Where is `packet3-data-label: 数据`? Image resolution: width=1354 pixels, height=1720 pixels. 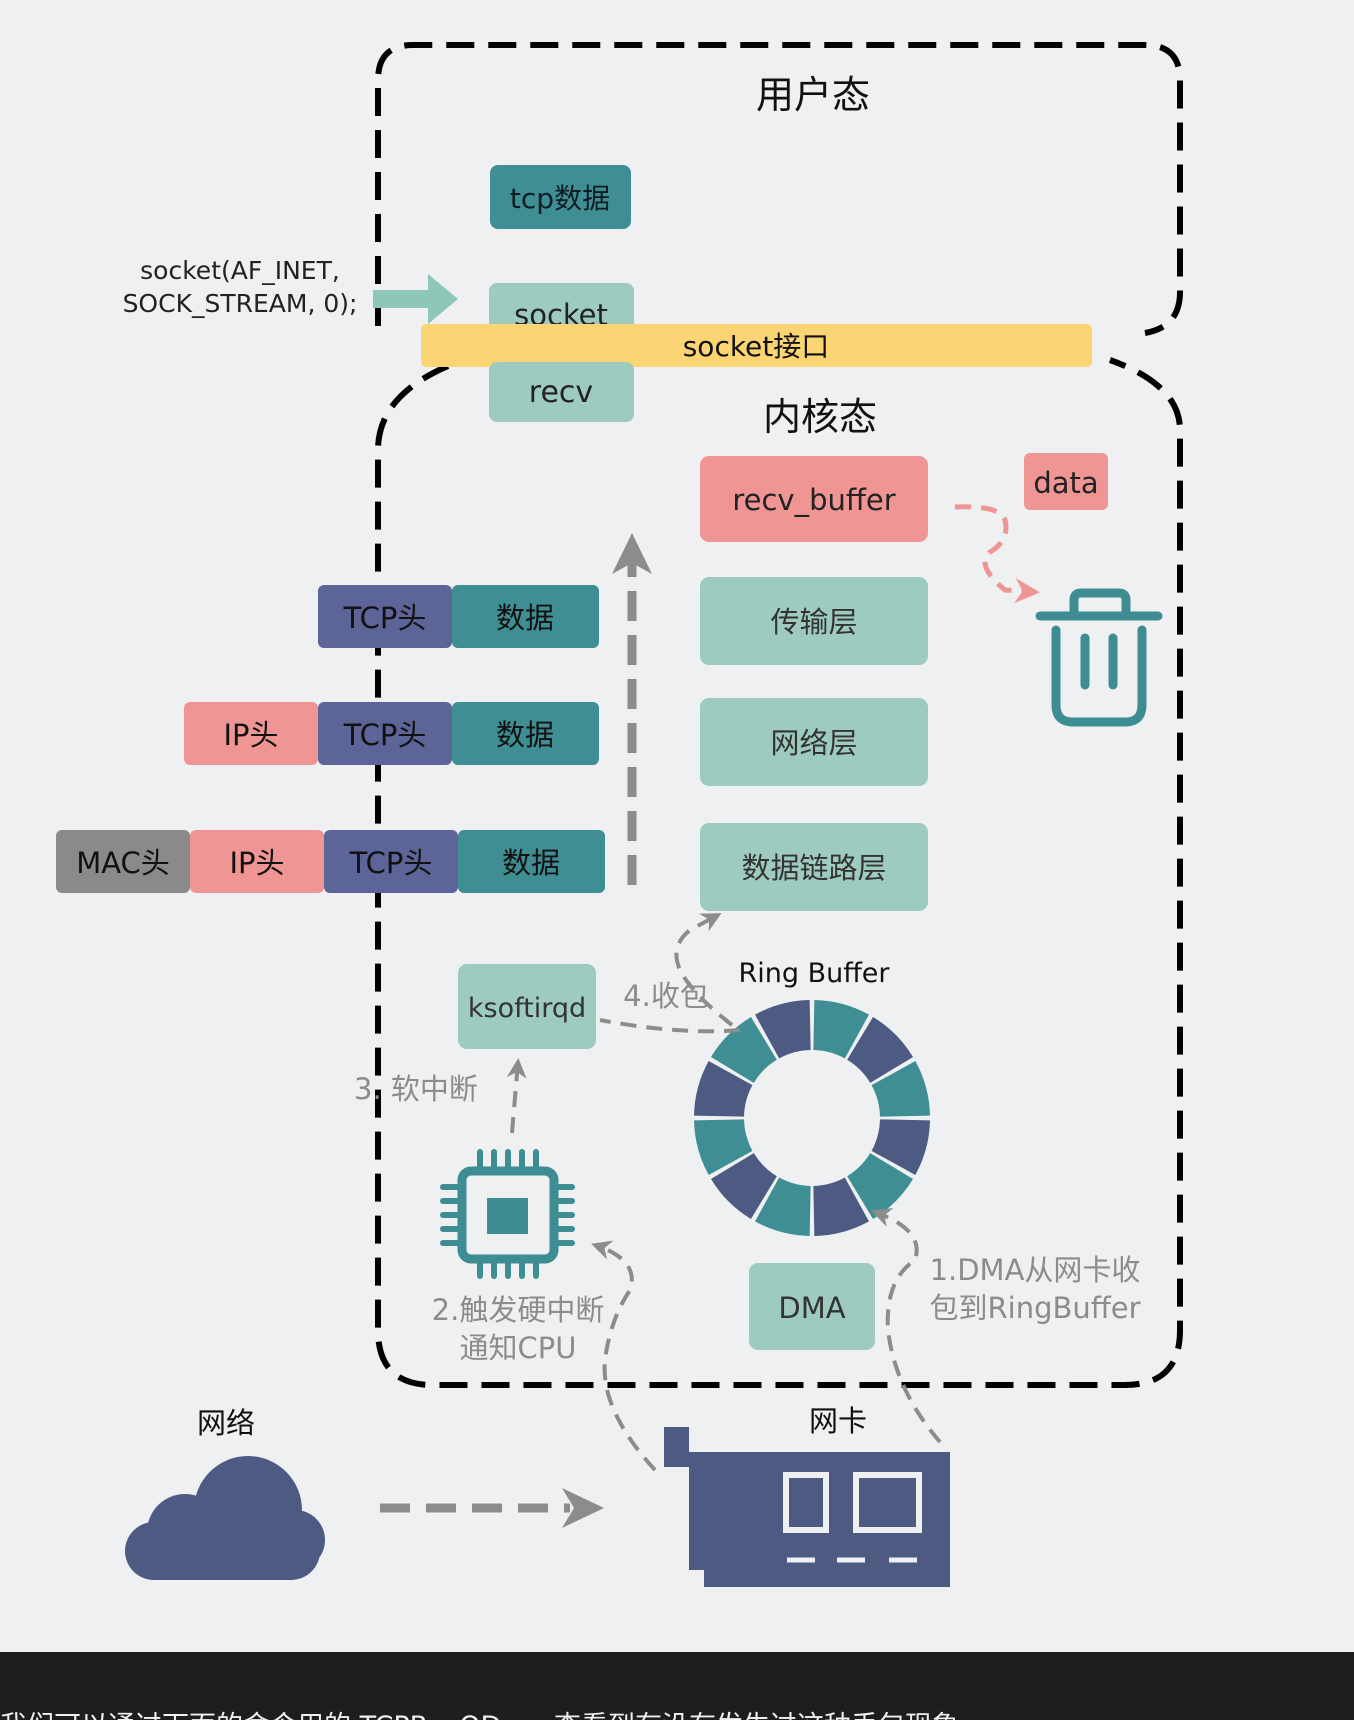 packet3-data-label: 数据 is located at coordinates (531, 863).